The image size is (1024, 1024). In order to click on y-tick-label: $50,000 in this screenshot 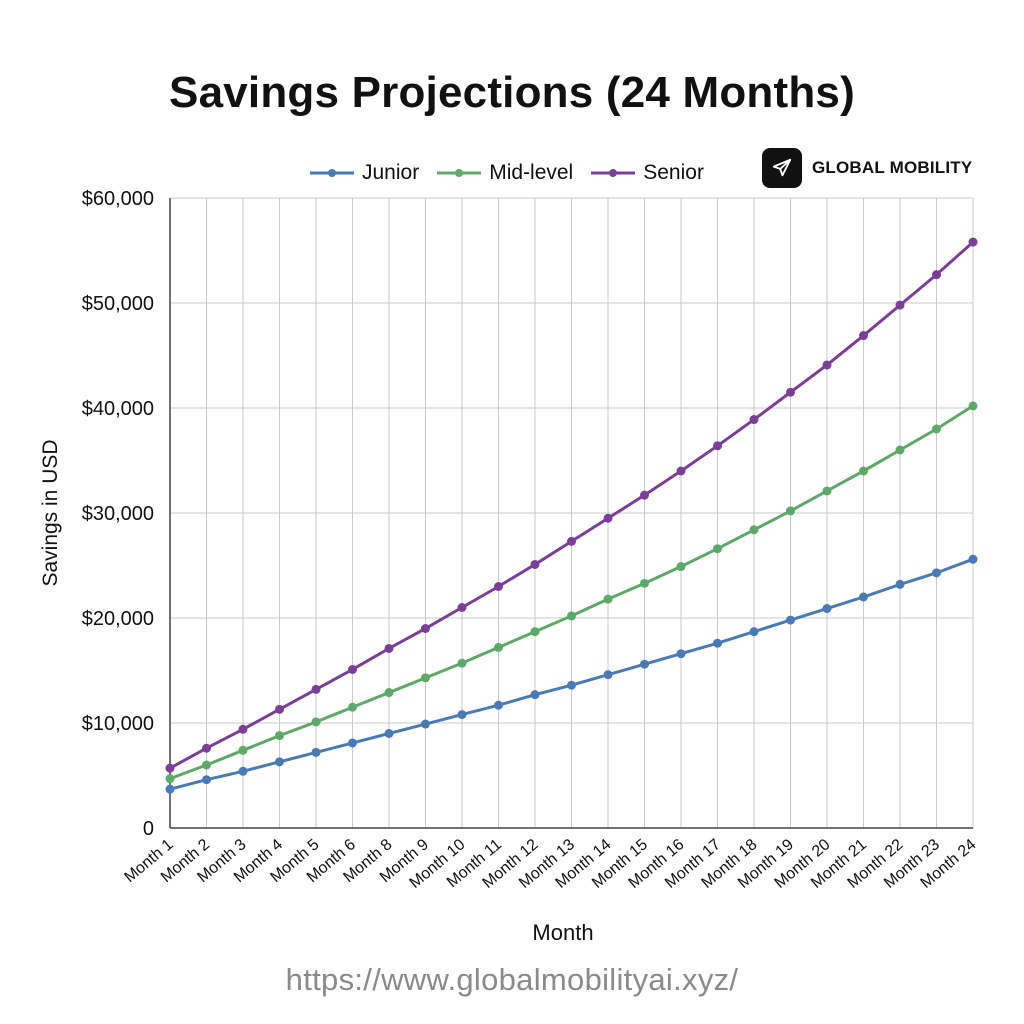, I will do `click(118, 304)`.